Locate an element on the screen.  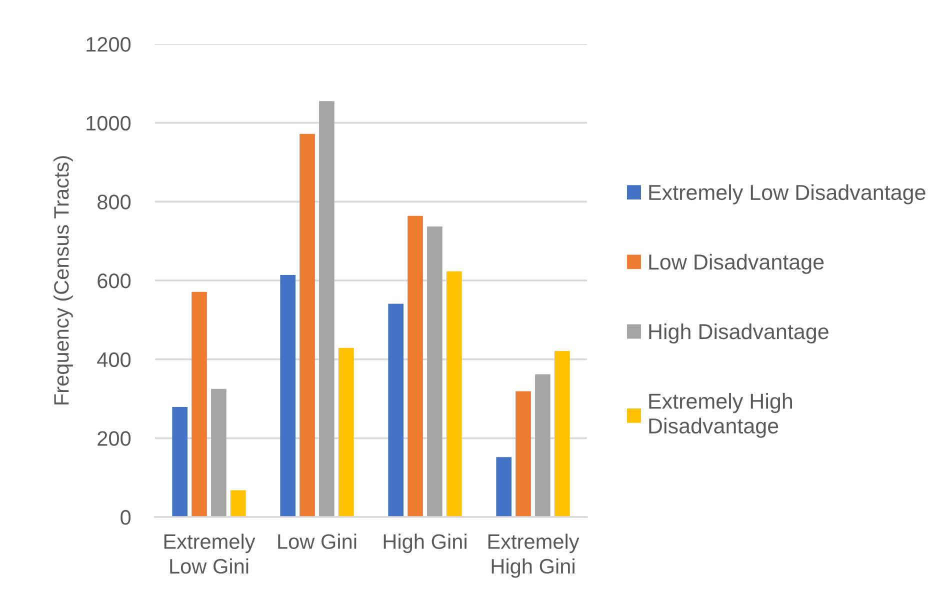
y-tick-label: 800 is located at coordinates (114, 202).